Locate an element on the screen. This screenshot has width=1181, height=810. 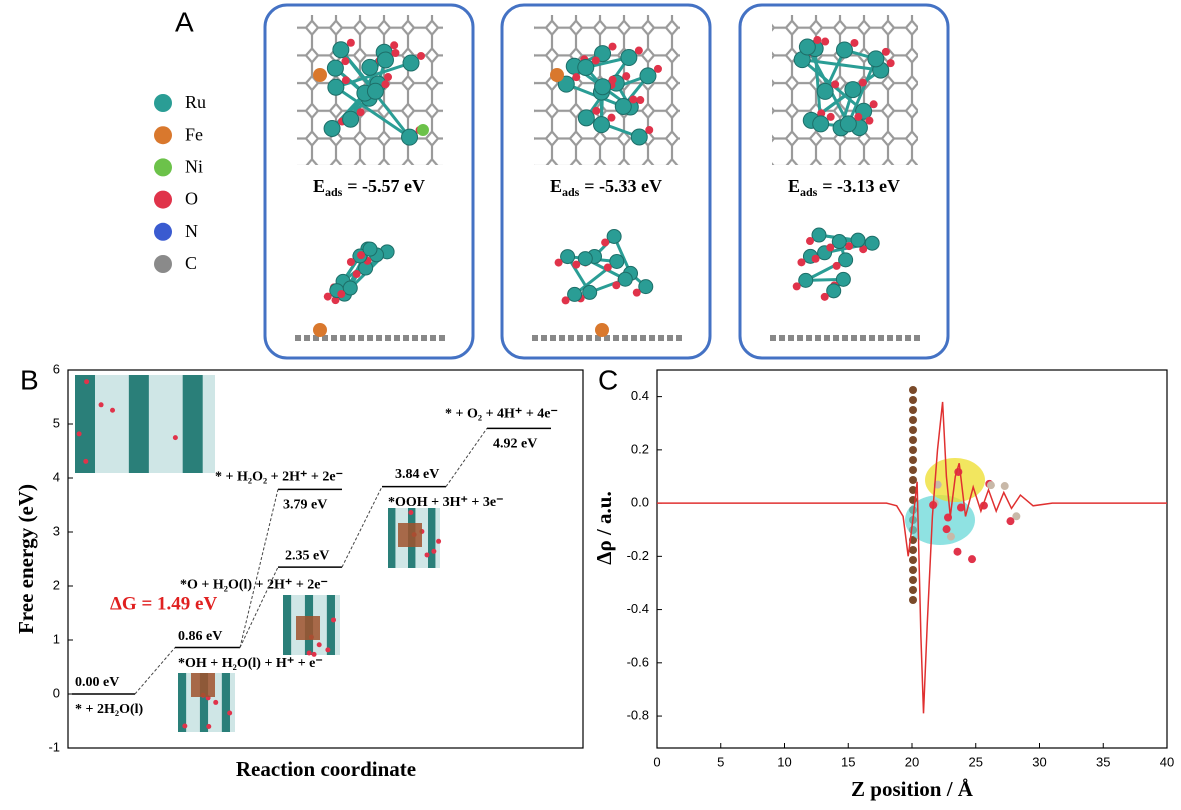
panel-label: C is located at coordinates (608, 379).